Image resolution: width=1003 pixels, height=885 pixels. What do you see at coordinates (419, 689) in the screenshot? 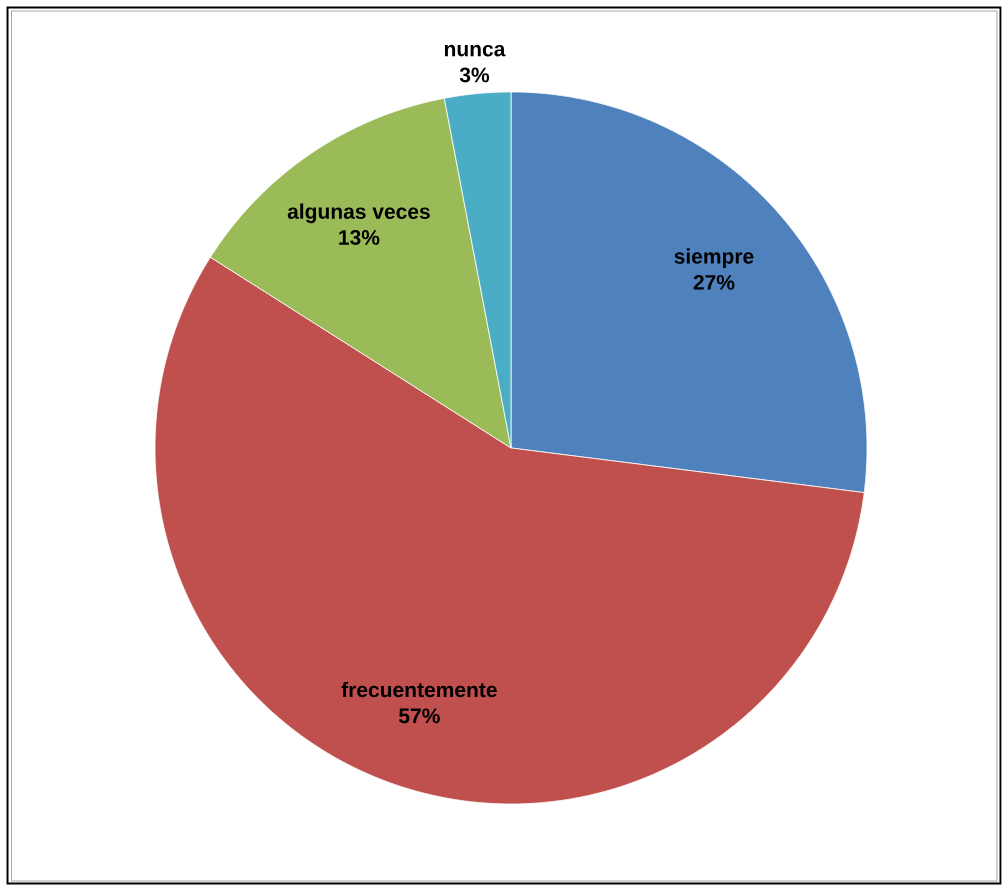
I see `slice-label: frecuentemente` at bounding box center [419, 689].